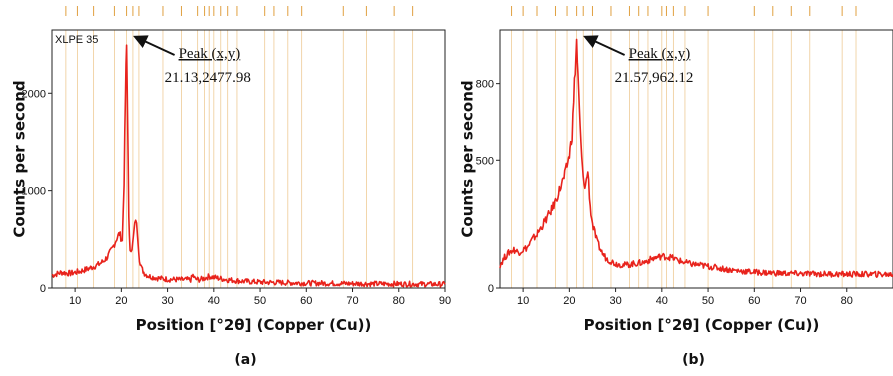 This screenshot has width=893, height=376. What do you see at coordinates (210, 54) in the screenshot?
I see `peak-label-a: Peak (x,y)` at bounding box center [210, 54].